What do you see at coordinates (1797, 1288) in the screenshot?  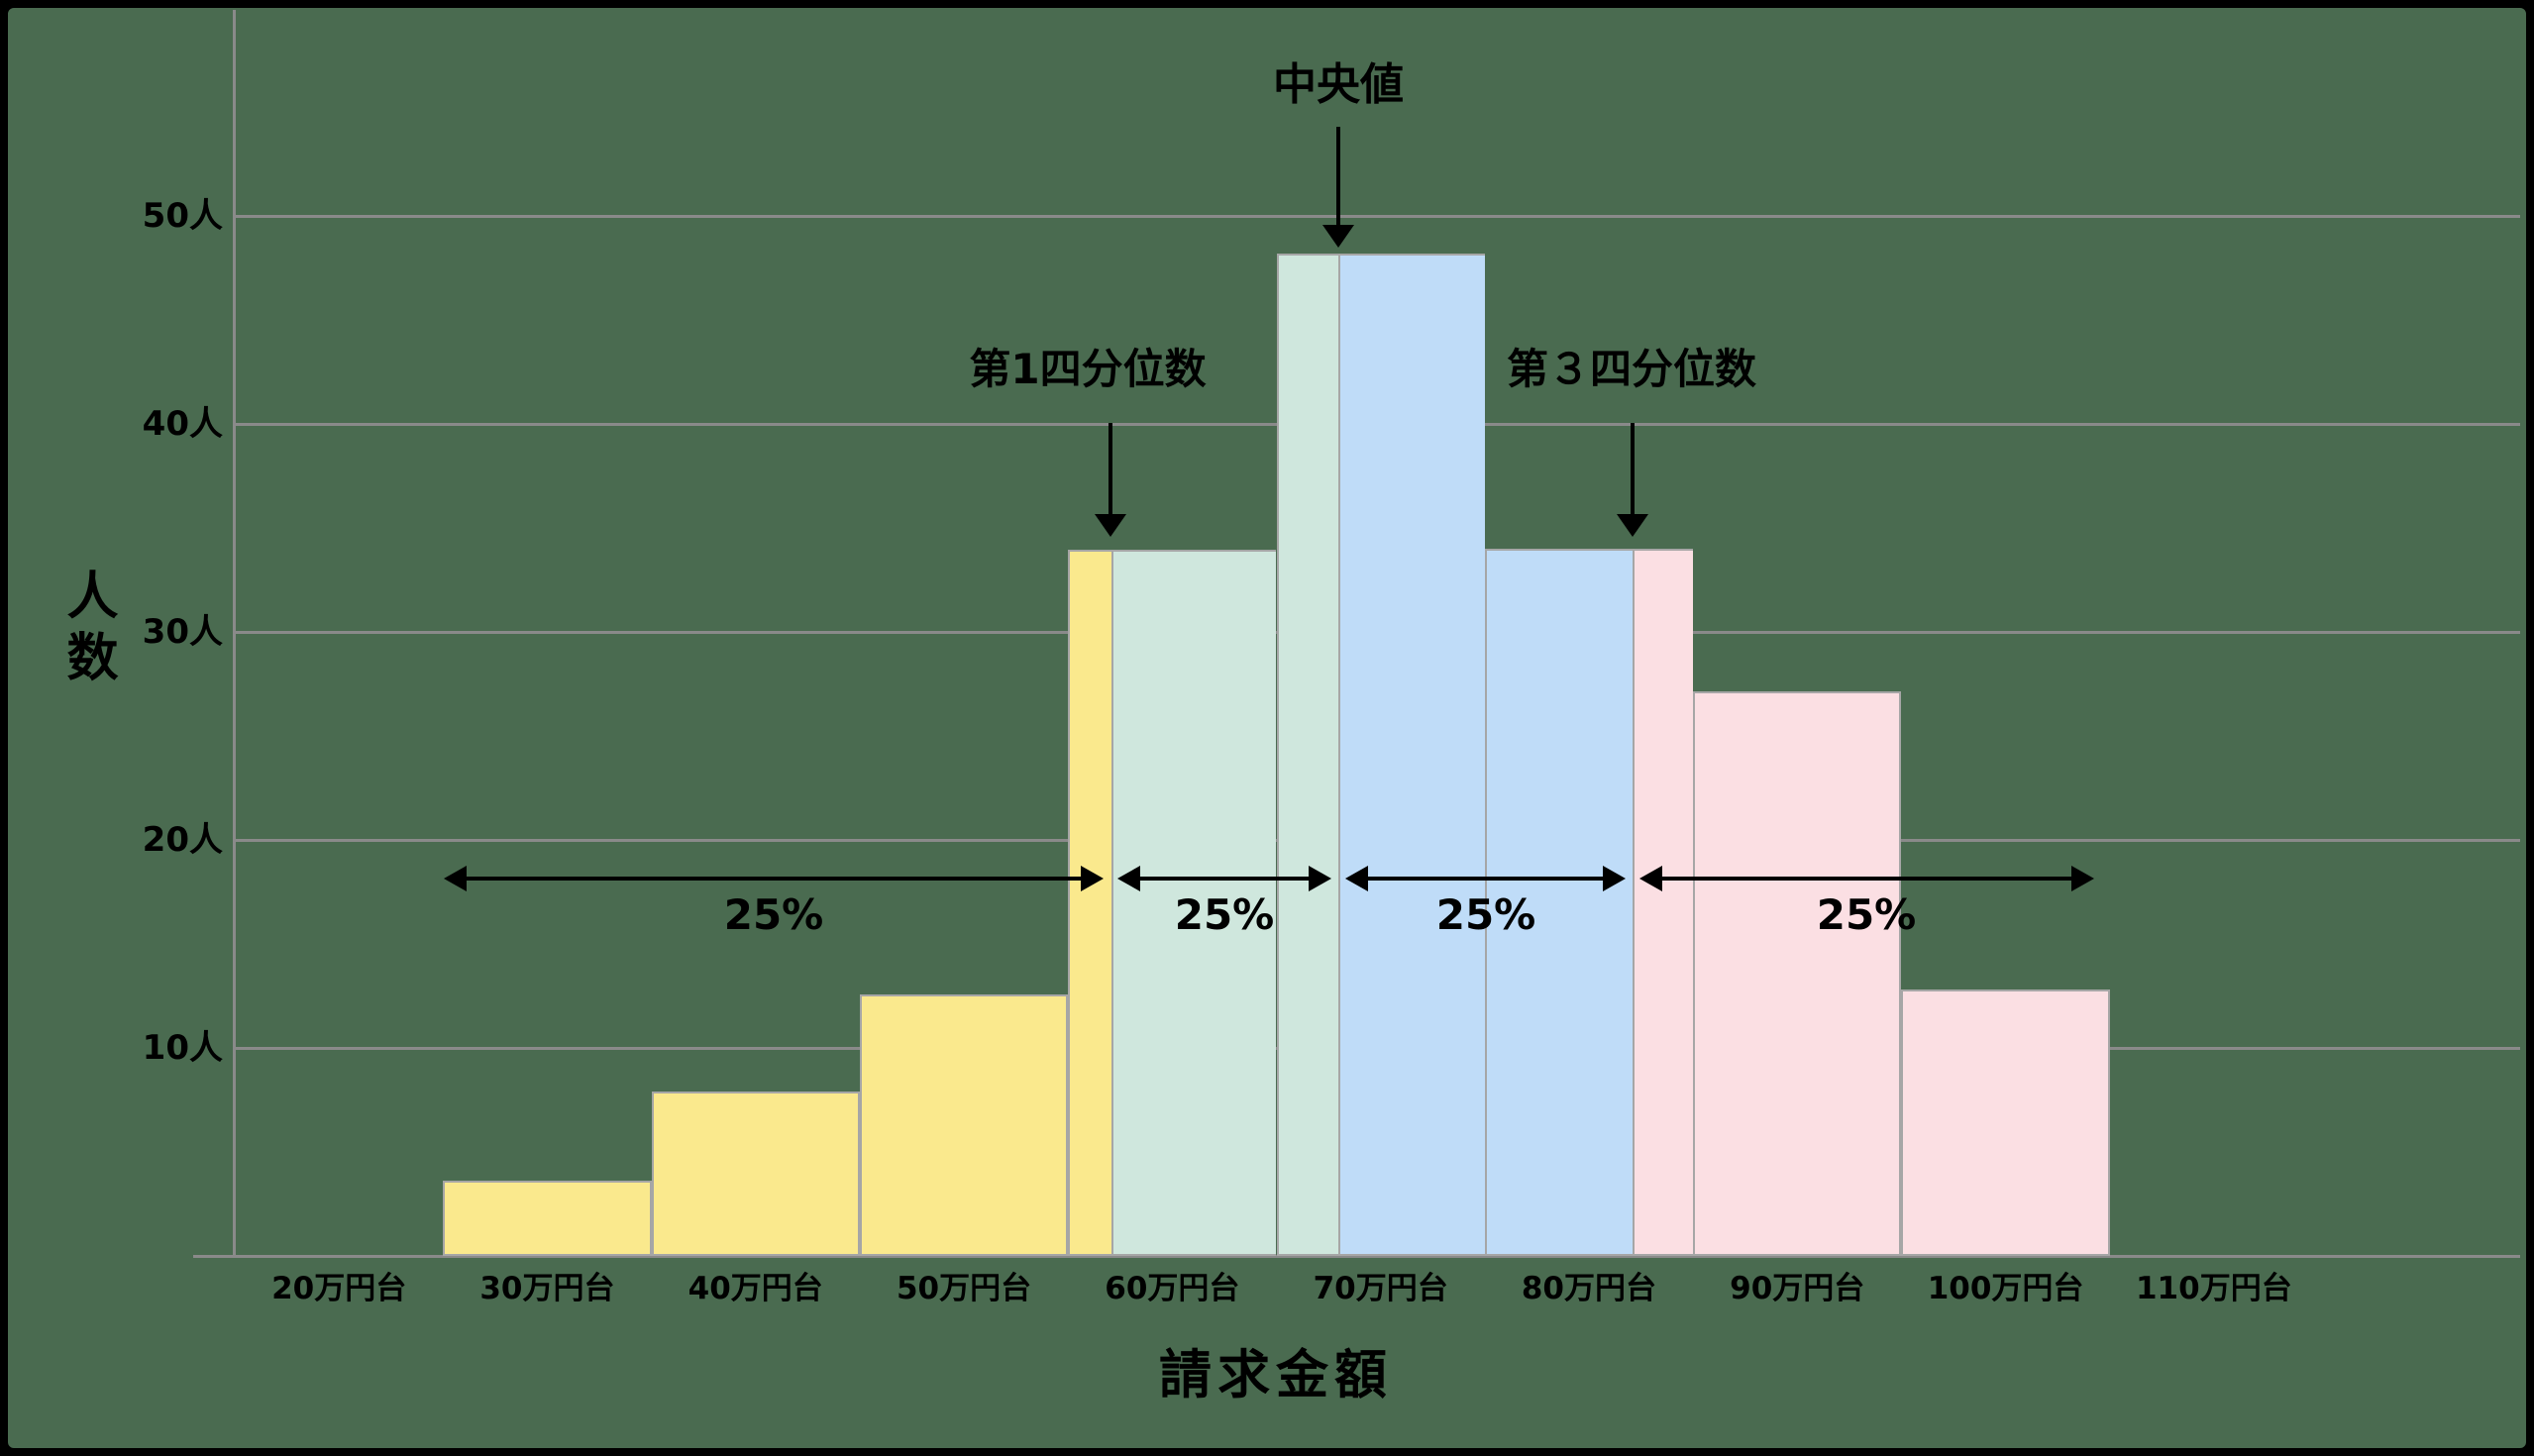 I see `x-tick-label: 90万円台` at bounding box center [1797, 1288].